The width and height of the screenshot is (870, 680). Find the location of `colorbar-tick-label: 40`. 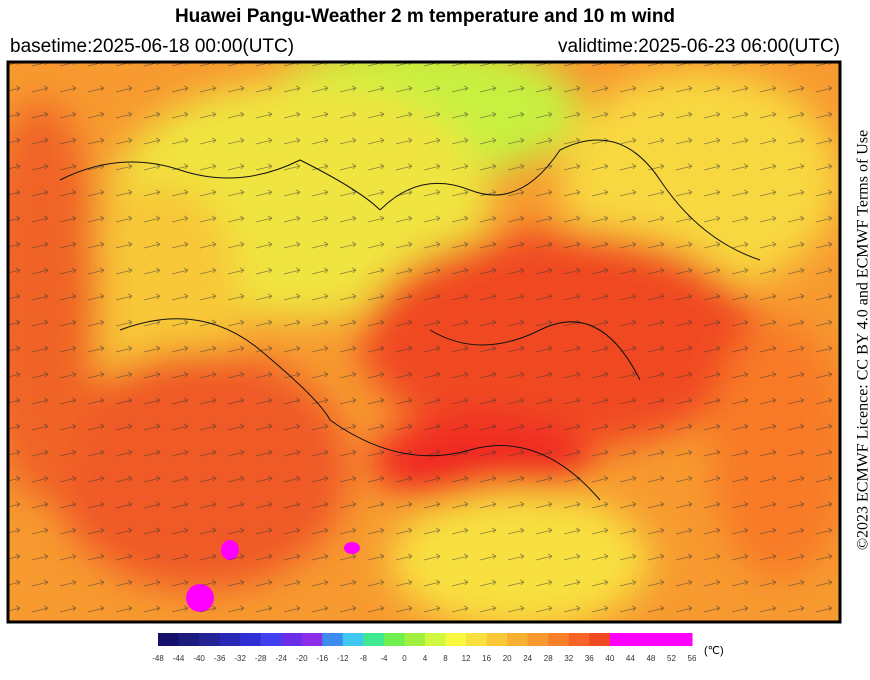

colorbar-tick-label: 40 is located at coordinates (609, 658).